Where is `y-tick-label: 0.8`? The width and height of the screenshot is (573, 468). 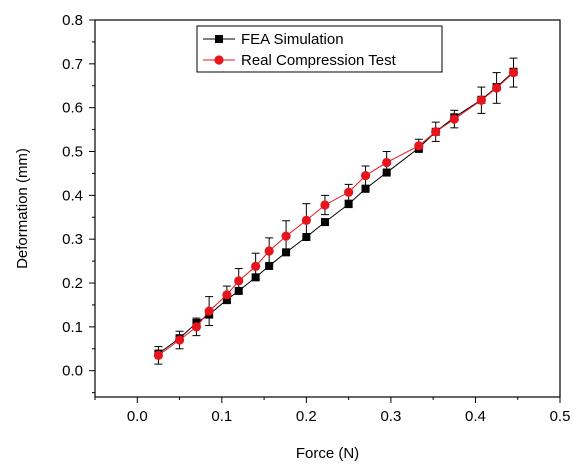 y-tick-label: 0.8 is located at coordinates (72, 20).